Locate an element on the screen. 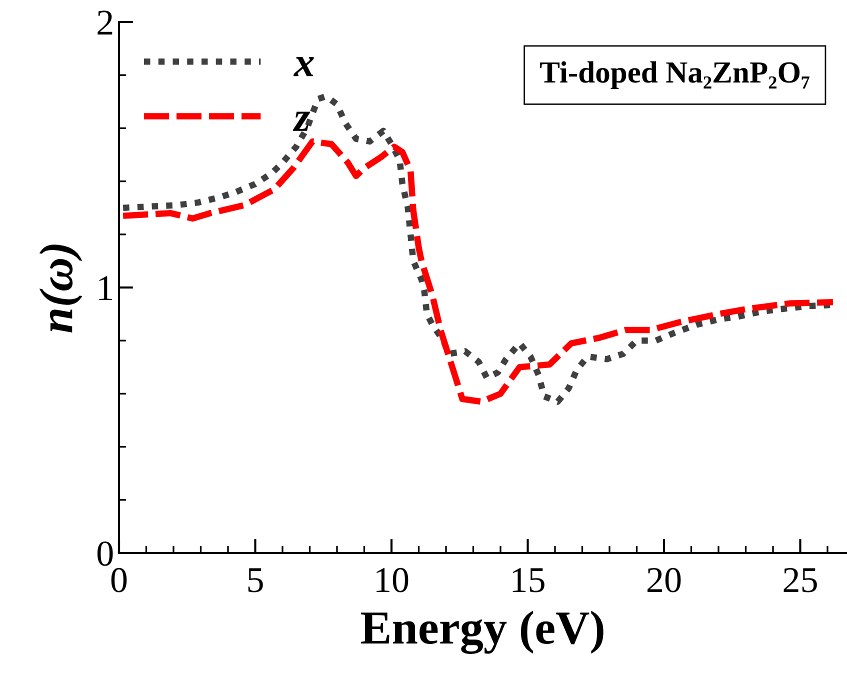 The height and width of the screenshot is (681, 847). y-tick-label: 0 is located at coordinates (105, 554).